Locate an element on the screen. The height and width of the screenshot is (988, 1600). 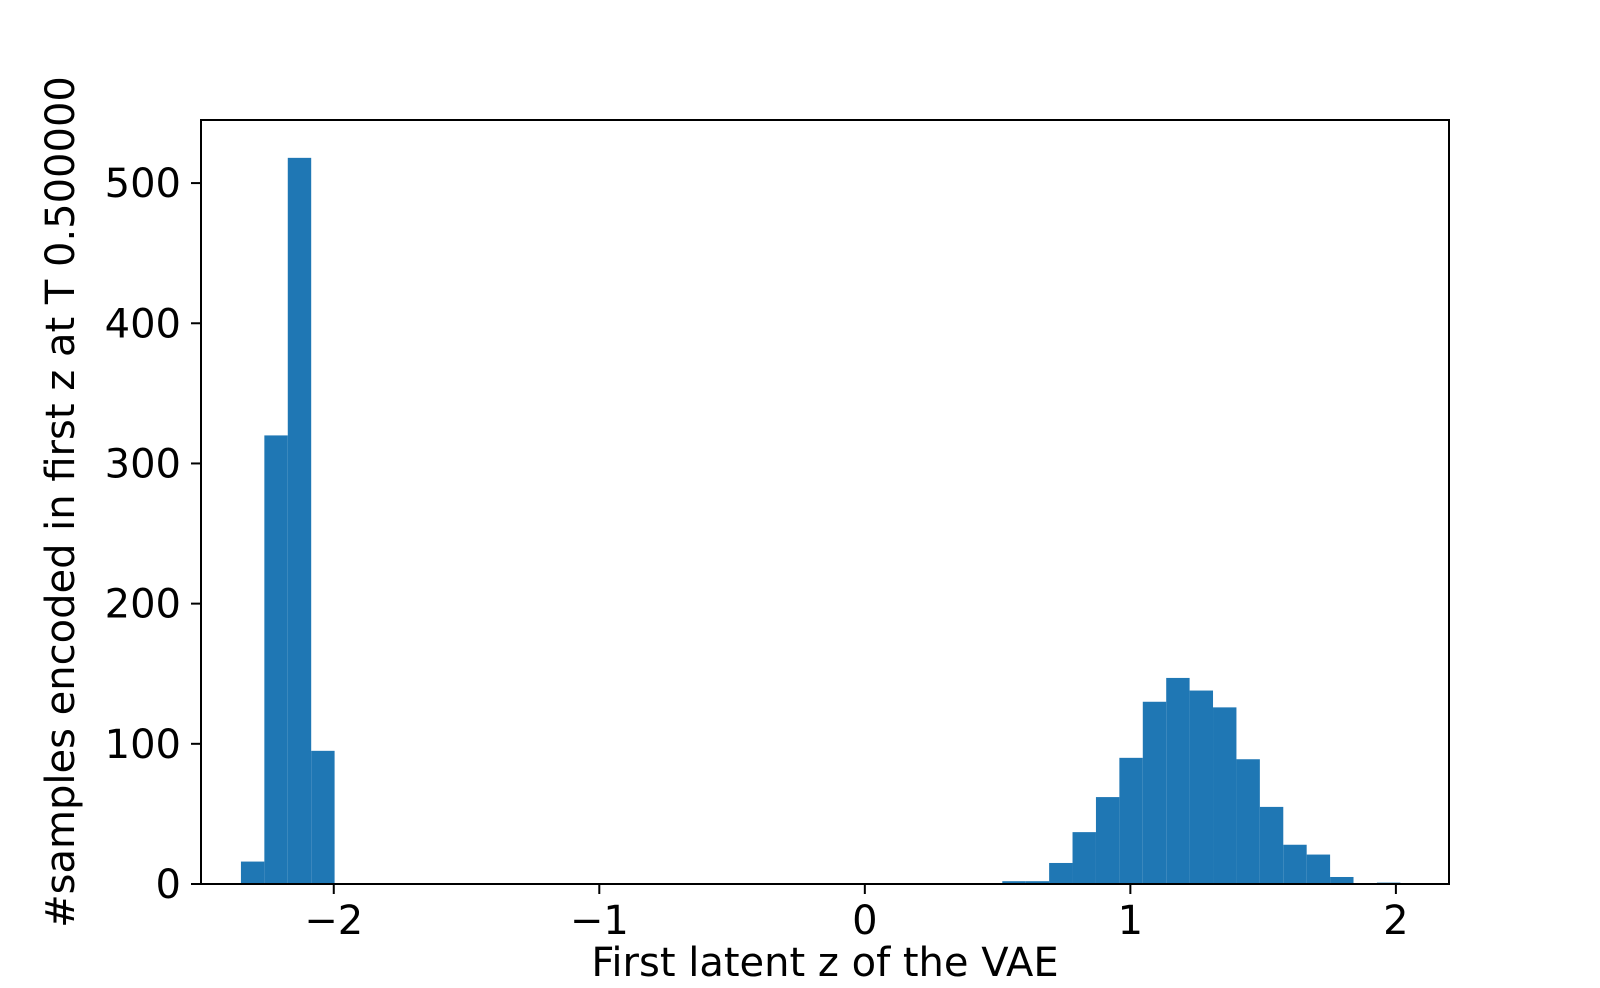
y-tick-label: 100 is located at coordinates (143, 745).